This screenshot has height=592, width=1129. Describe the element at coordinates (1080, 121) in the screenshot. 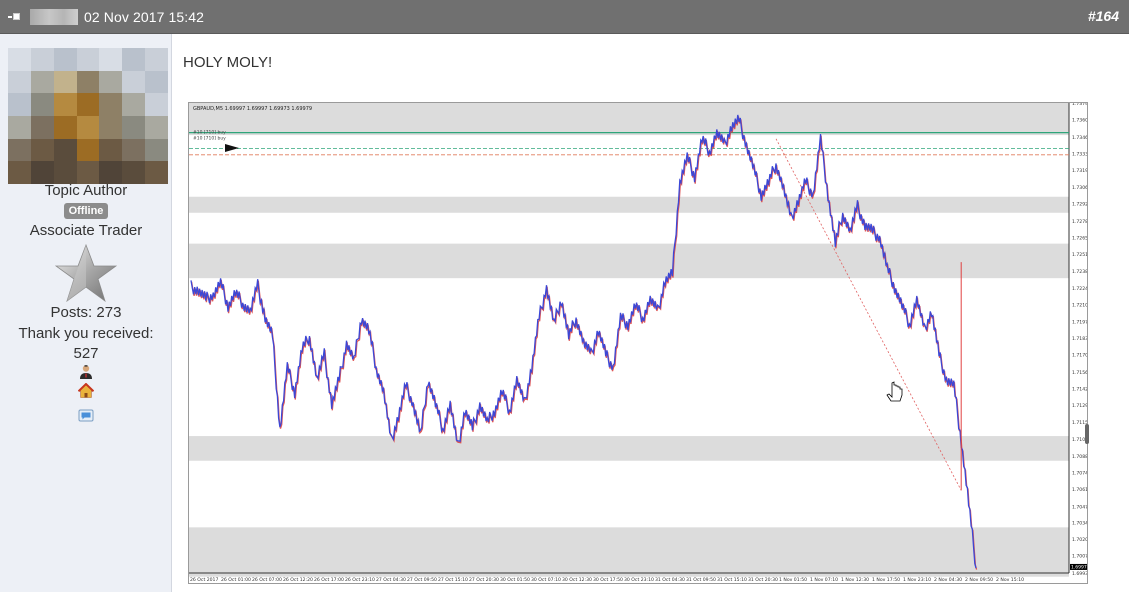

I see `y-tick-label-1: 1.73605` at that location.